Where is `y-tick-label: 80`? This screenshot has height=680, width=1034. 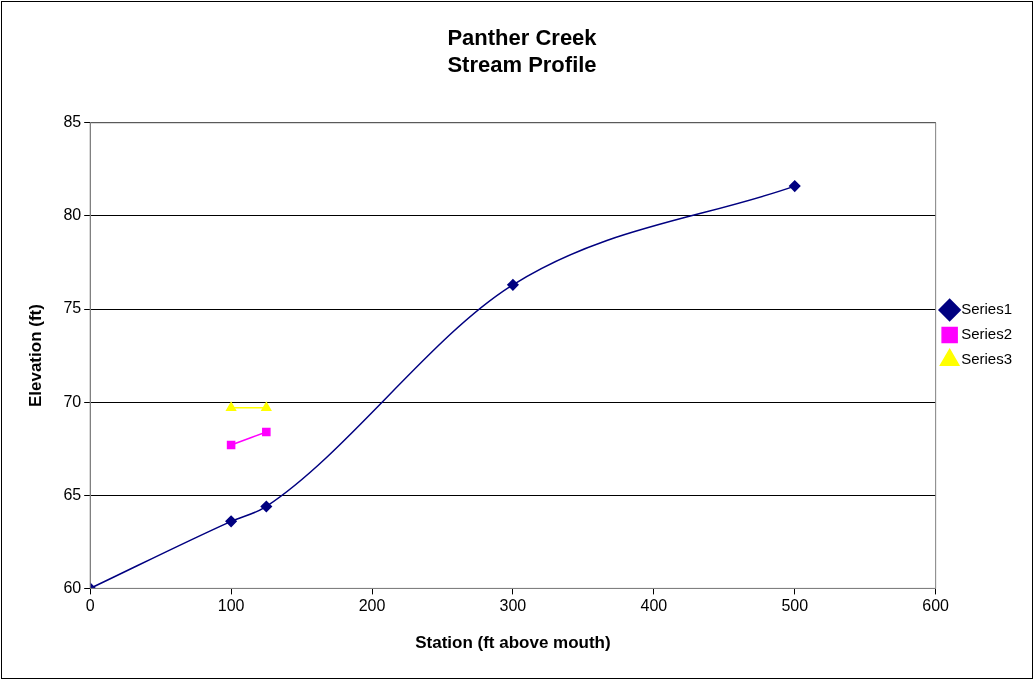
y-tick-label: 80 is located at coordinates (72, 215).